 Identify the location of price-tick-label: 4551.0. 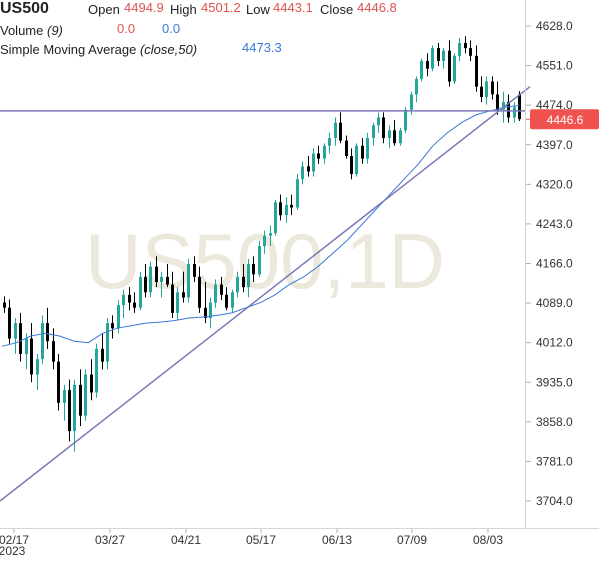
(554, 66).